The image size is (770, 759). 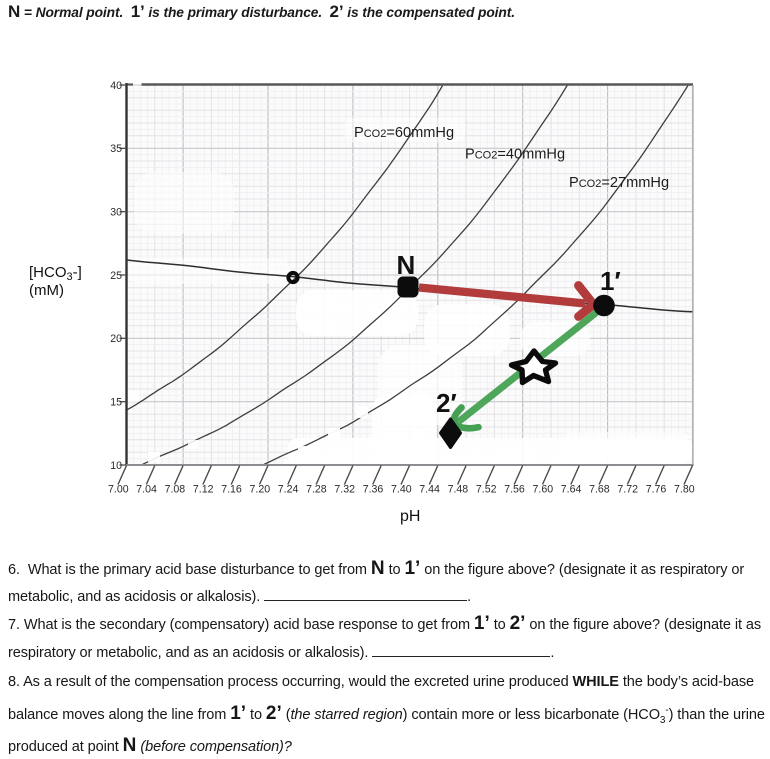 I want to click on svg-text: pH, so click(x=410, y=516).